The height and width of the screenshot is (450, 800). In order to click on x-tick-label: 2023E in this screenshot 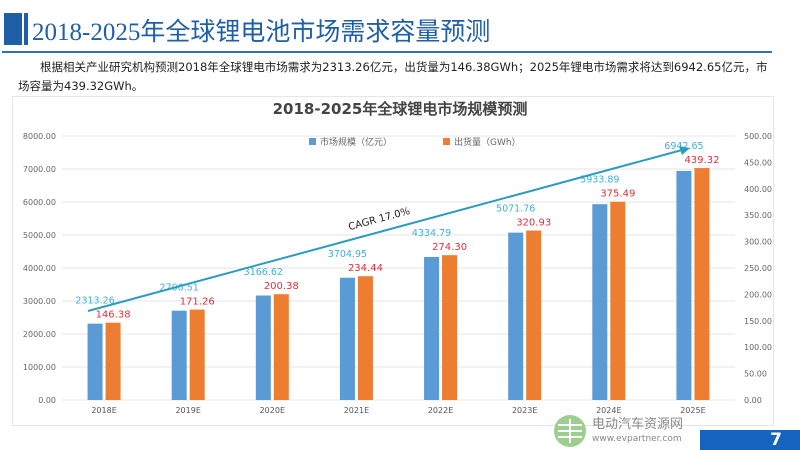, I will do `click(524, 410)`.